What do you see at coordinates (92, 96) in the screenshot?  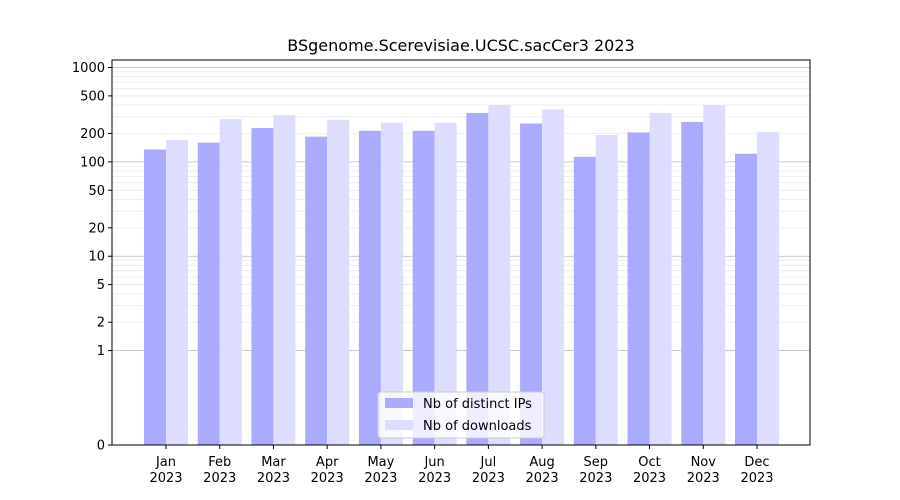 I see `y-tick-label: 500` at bounding box center [92, 96].